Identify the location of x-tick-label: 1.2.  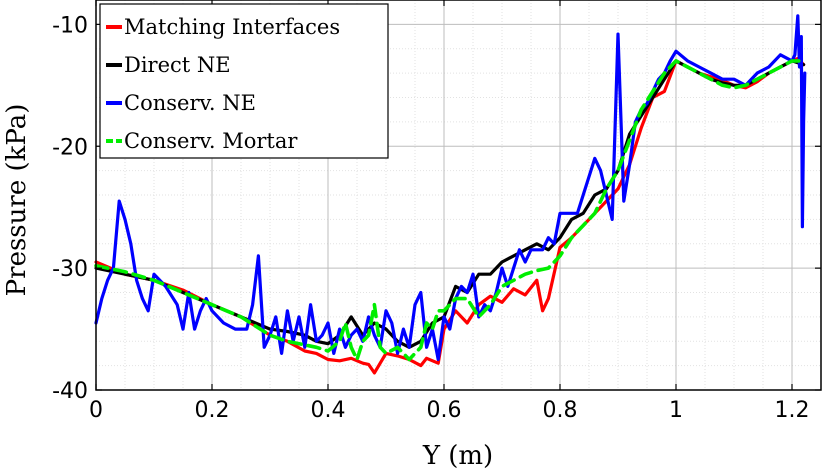
(792, 410).